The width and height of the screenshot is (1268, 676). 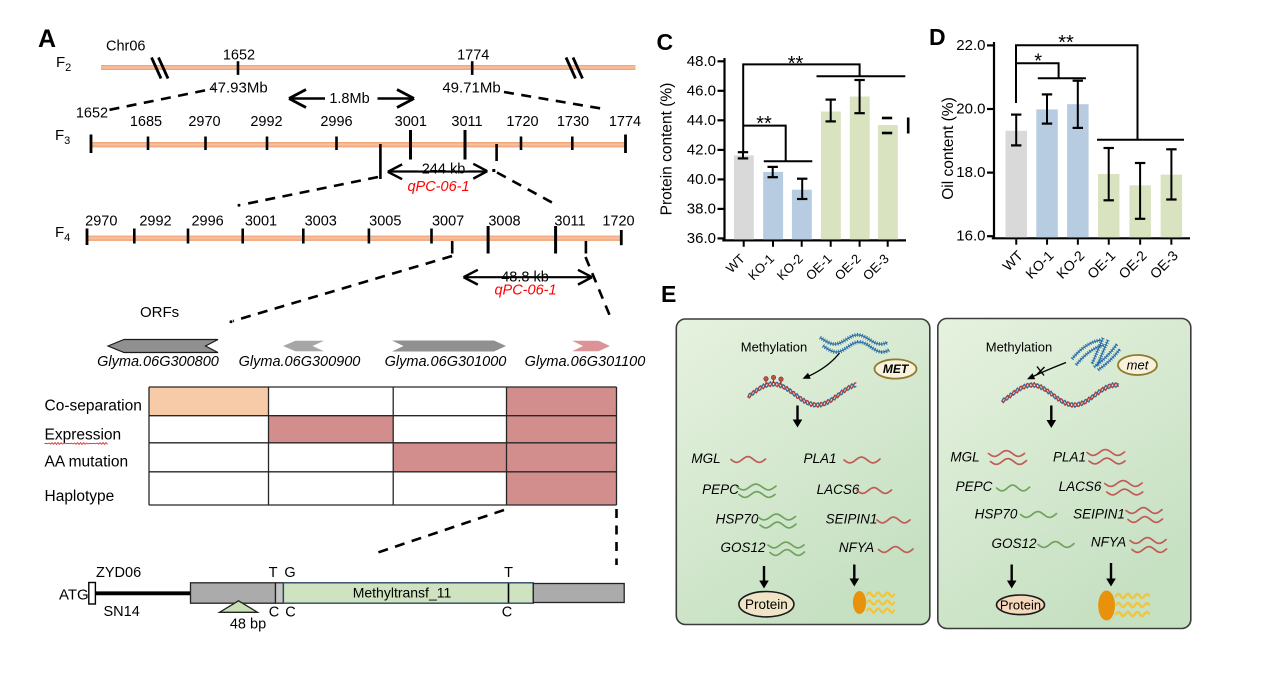 What do you see at coordinates (126, 47) in the screenshot?
I see `svg-text: Chr06` at bounding box center [126, 47].